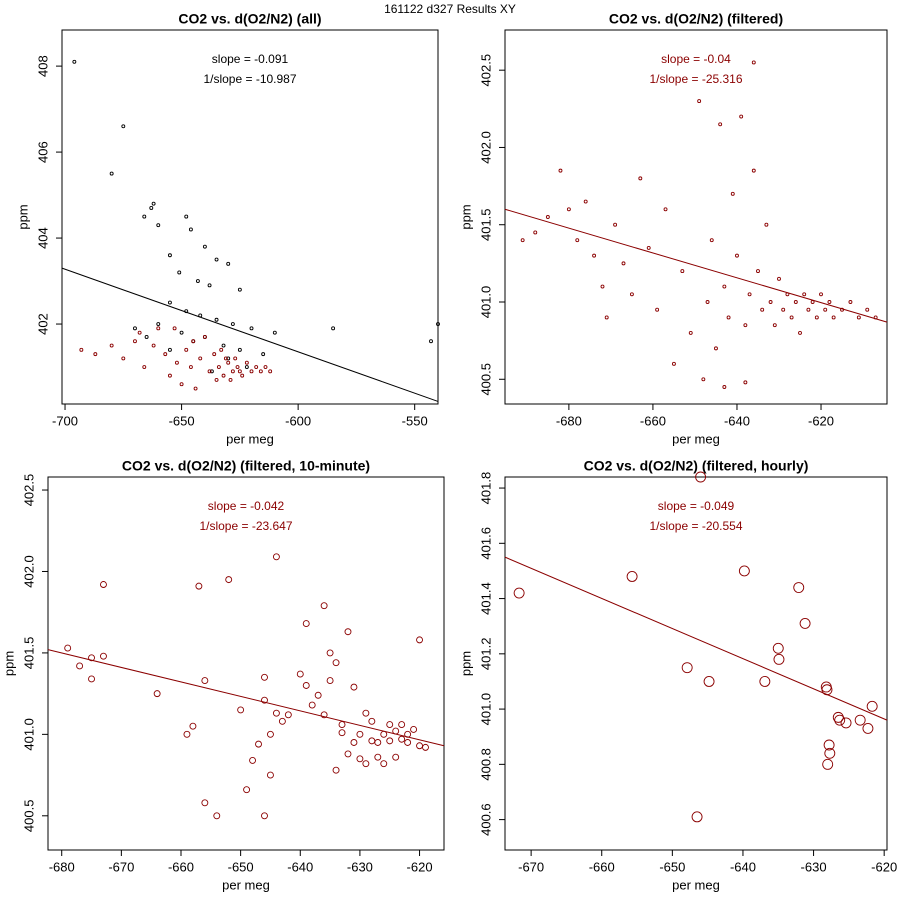 The image size is (900, 900). I want to click on x-tick-label: -700, so click(65, 420).